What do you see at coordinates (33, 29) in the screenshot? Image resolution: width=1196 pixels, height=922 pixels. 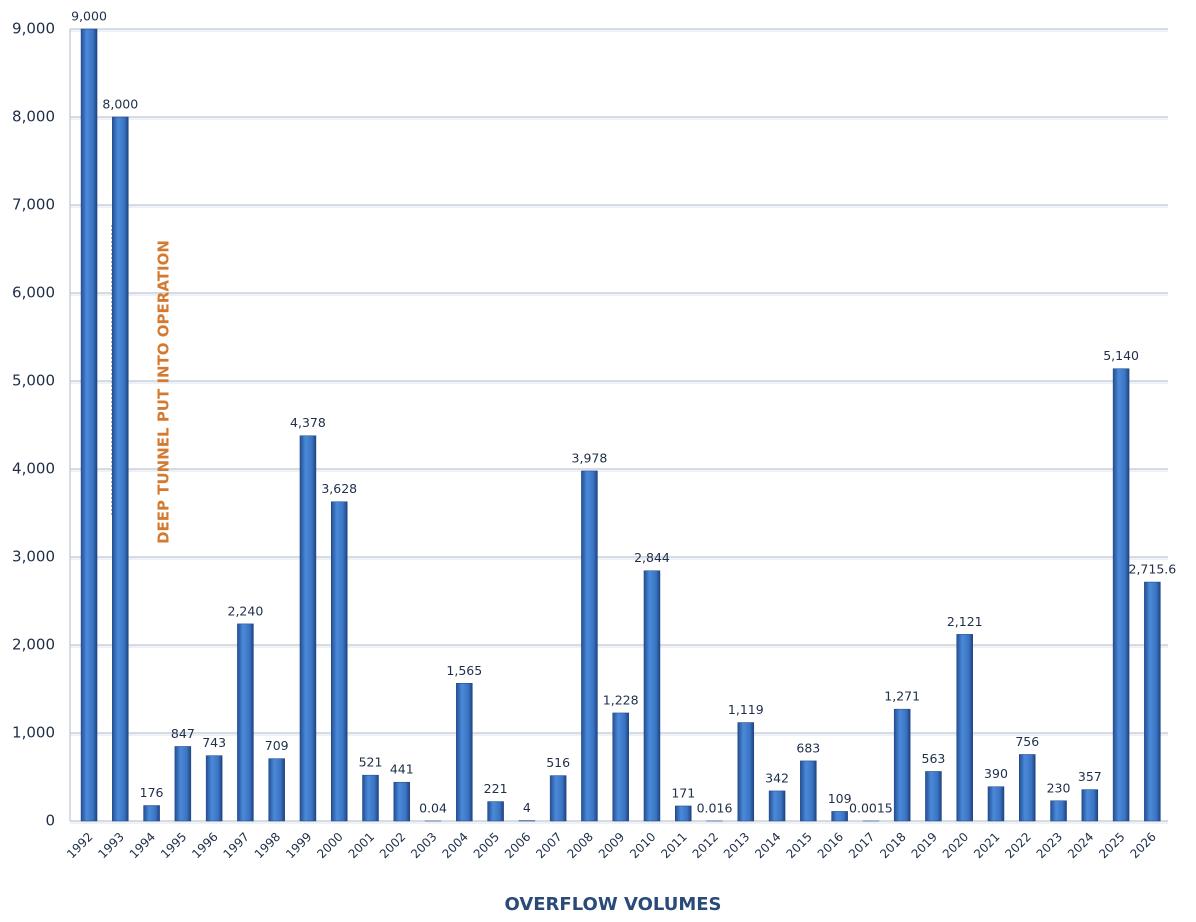 I see `y-tick-label: 9,000` at bounding box center [33, 29].